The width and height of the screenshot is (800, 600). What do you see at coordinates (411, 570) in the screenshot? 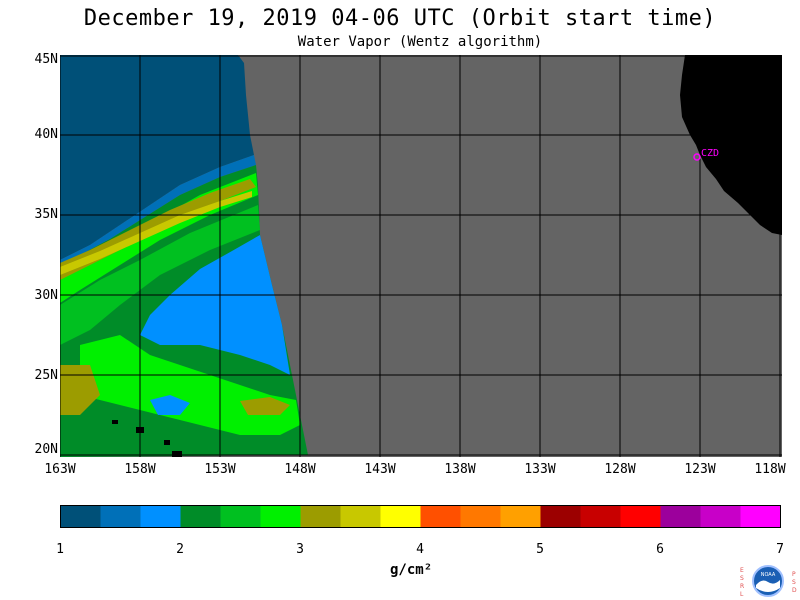
I see `colorbar-units: g/cm²` at bounding box center [411, 570].